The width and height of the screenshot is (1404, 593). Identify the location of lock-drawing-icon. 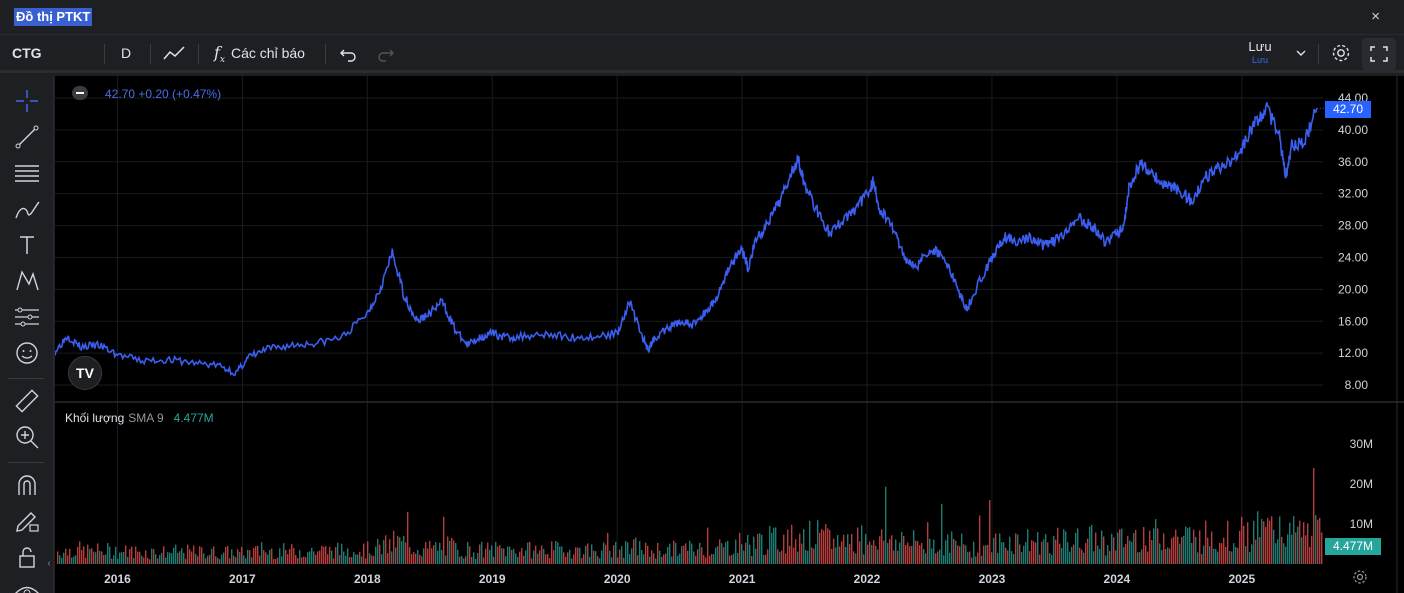
(27, 521).